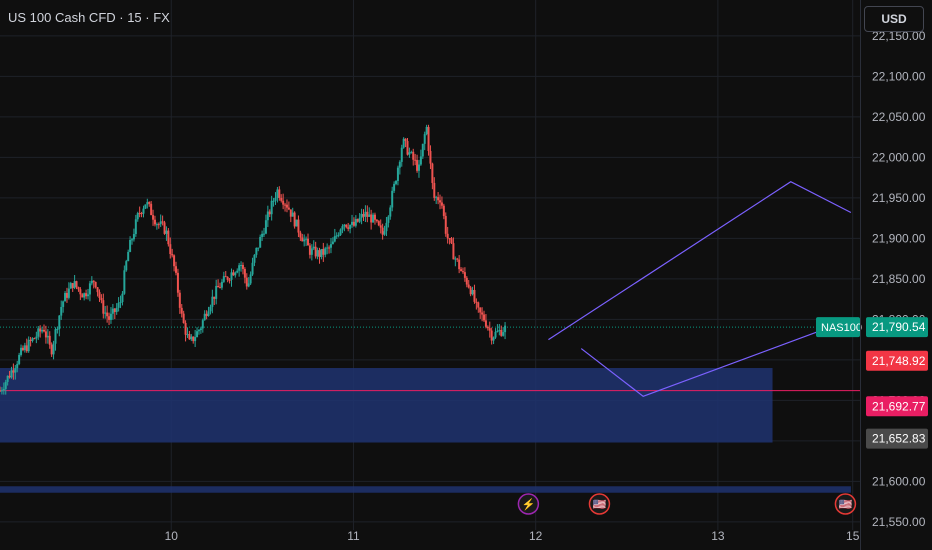  What do you see at coordinates (845, 504) in the screenshot?
I see `us-flag-icon-ring` at bounding box center [845, 504].